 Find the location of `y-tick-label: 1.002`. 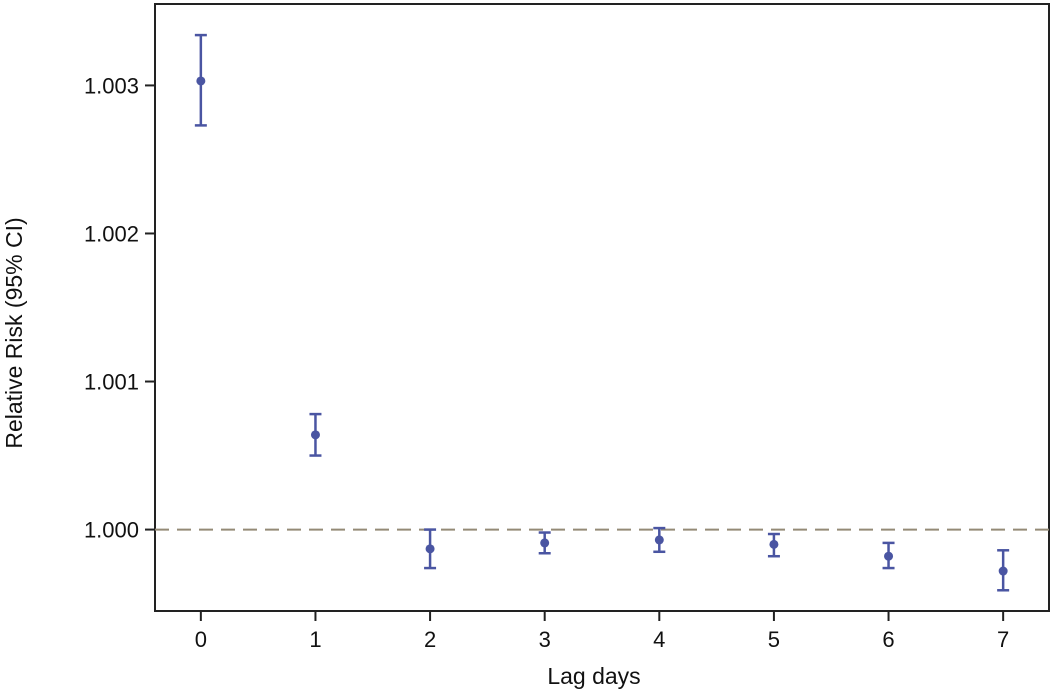

y-tick-label: 1.002 is located at coordinates (111, 233).